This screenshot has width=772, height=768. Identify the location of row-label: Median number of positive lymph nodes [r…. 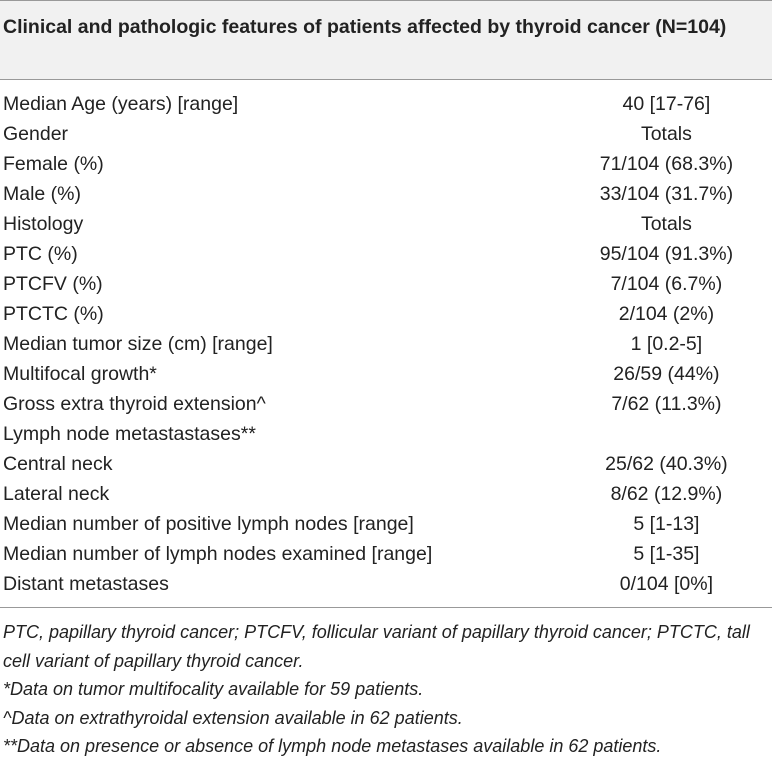
(208, 524).